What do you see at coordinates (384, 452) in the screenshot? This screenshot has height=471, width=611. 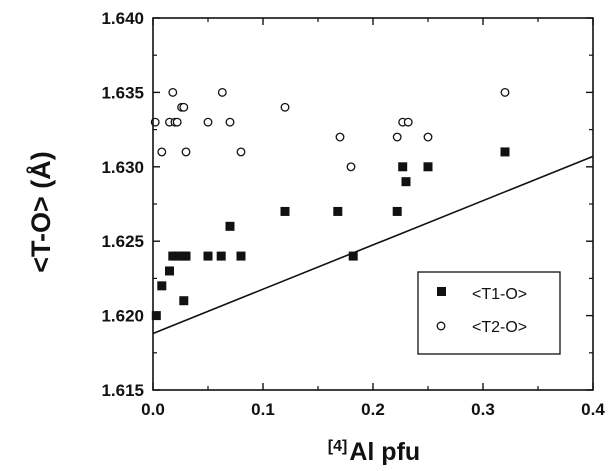 I see `x-axis-title-text: Al pfu` at bounding box center [384, 452].